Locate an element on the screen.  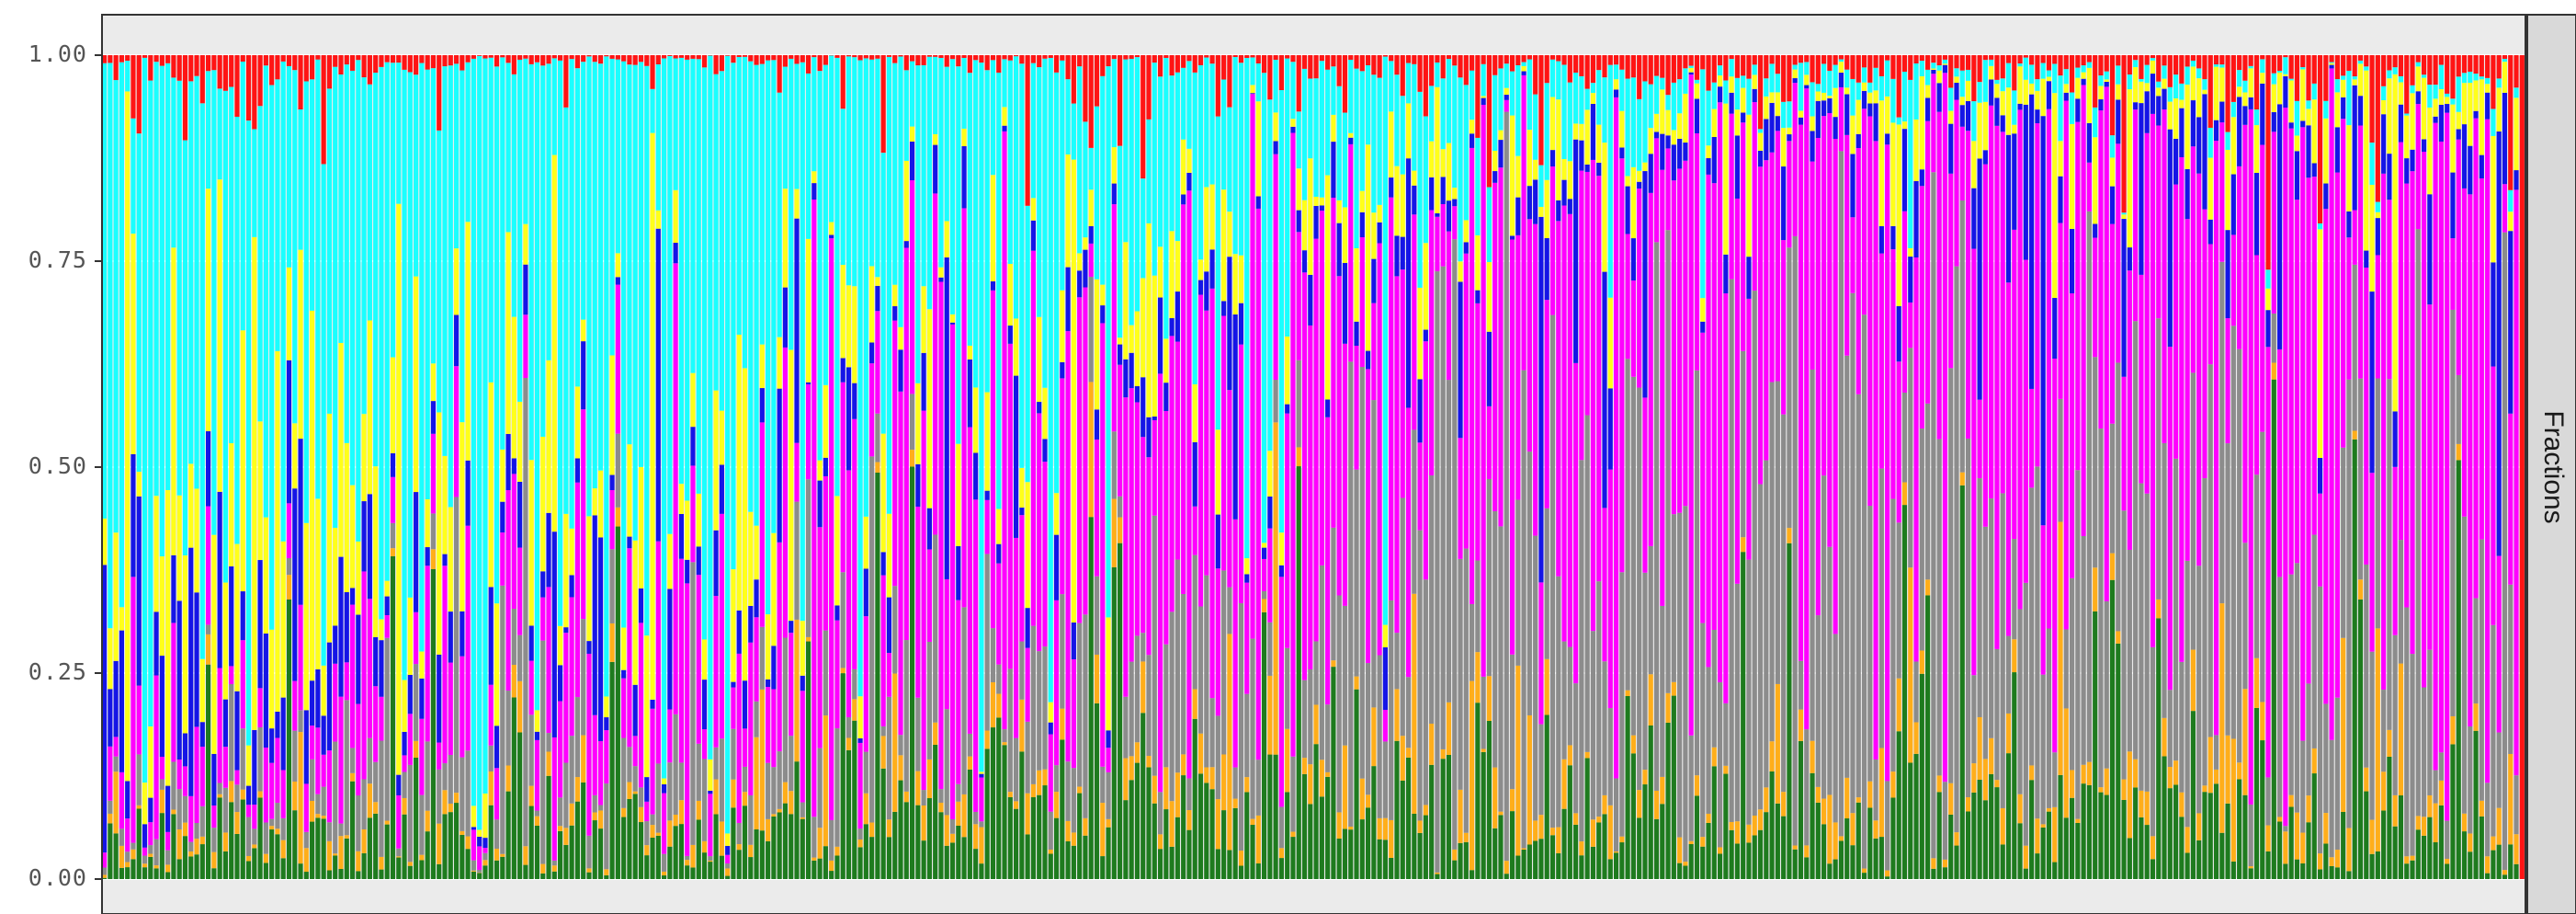
bar-313-magenta is located at coordinates (1905, 302).